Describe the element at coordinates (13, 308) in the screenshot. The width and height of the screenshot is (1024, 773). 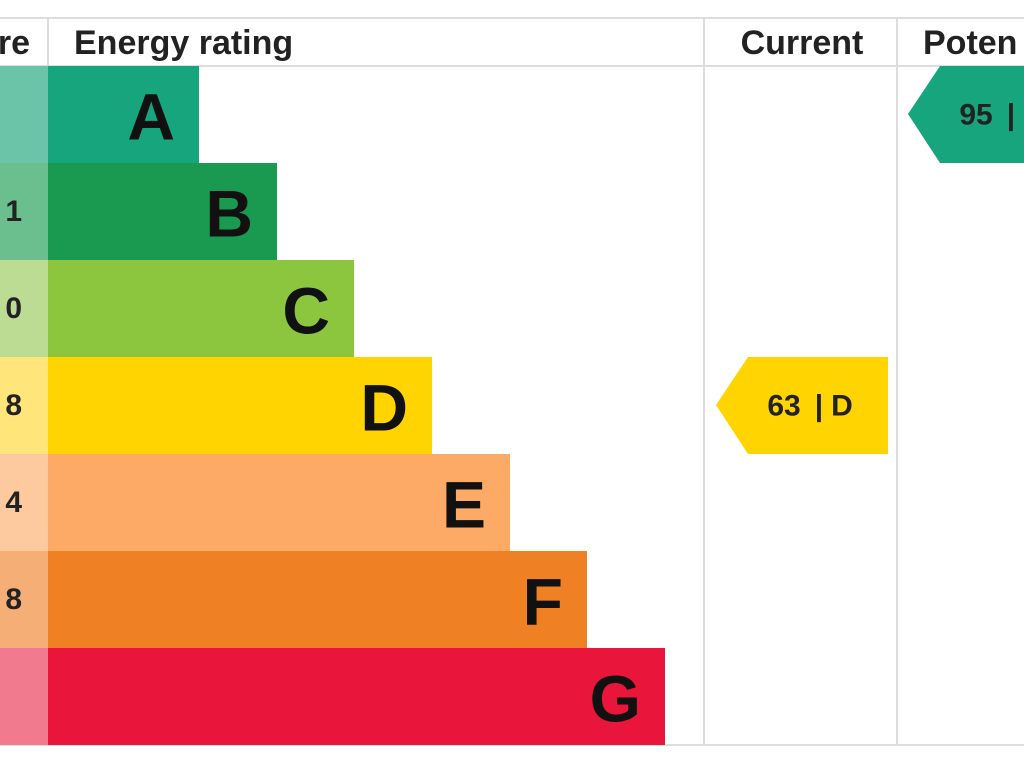
I see `score-range: 0` at that location.